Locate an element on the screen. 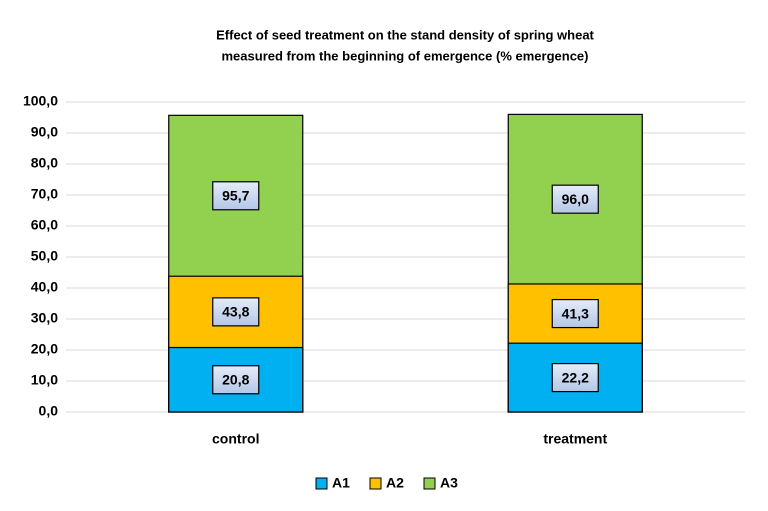 This screenshot has height=511, width=768. y-tick-label: 100,0 is located at coordinates (40, 101).